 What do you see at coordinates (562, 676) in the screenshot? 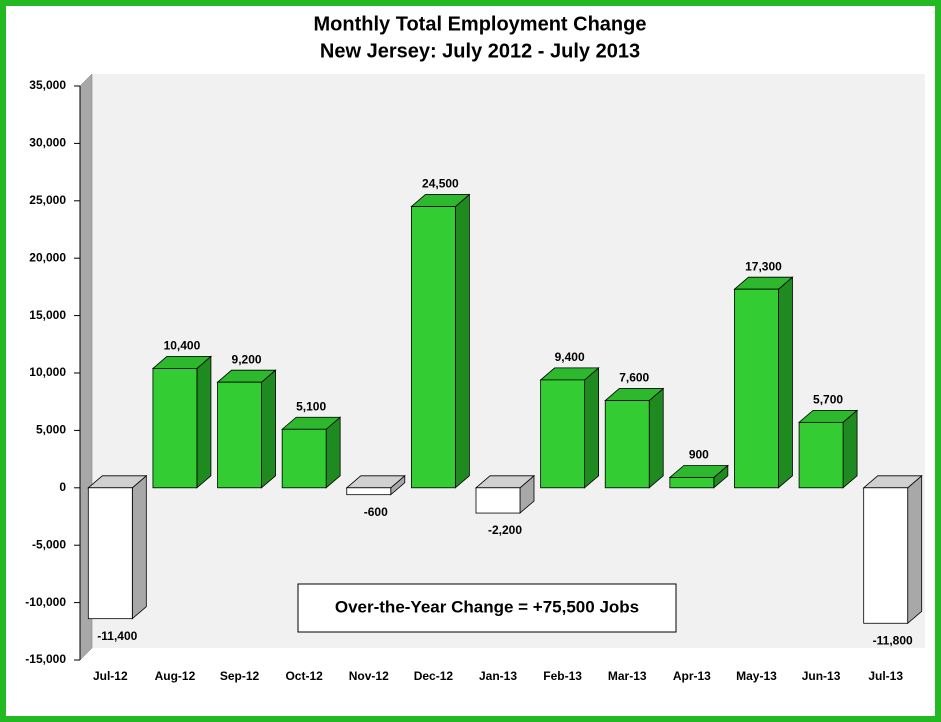
I see `x-tick-label: Feb-13` at bounding box center [562, 676].